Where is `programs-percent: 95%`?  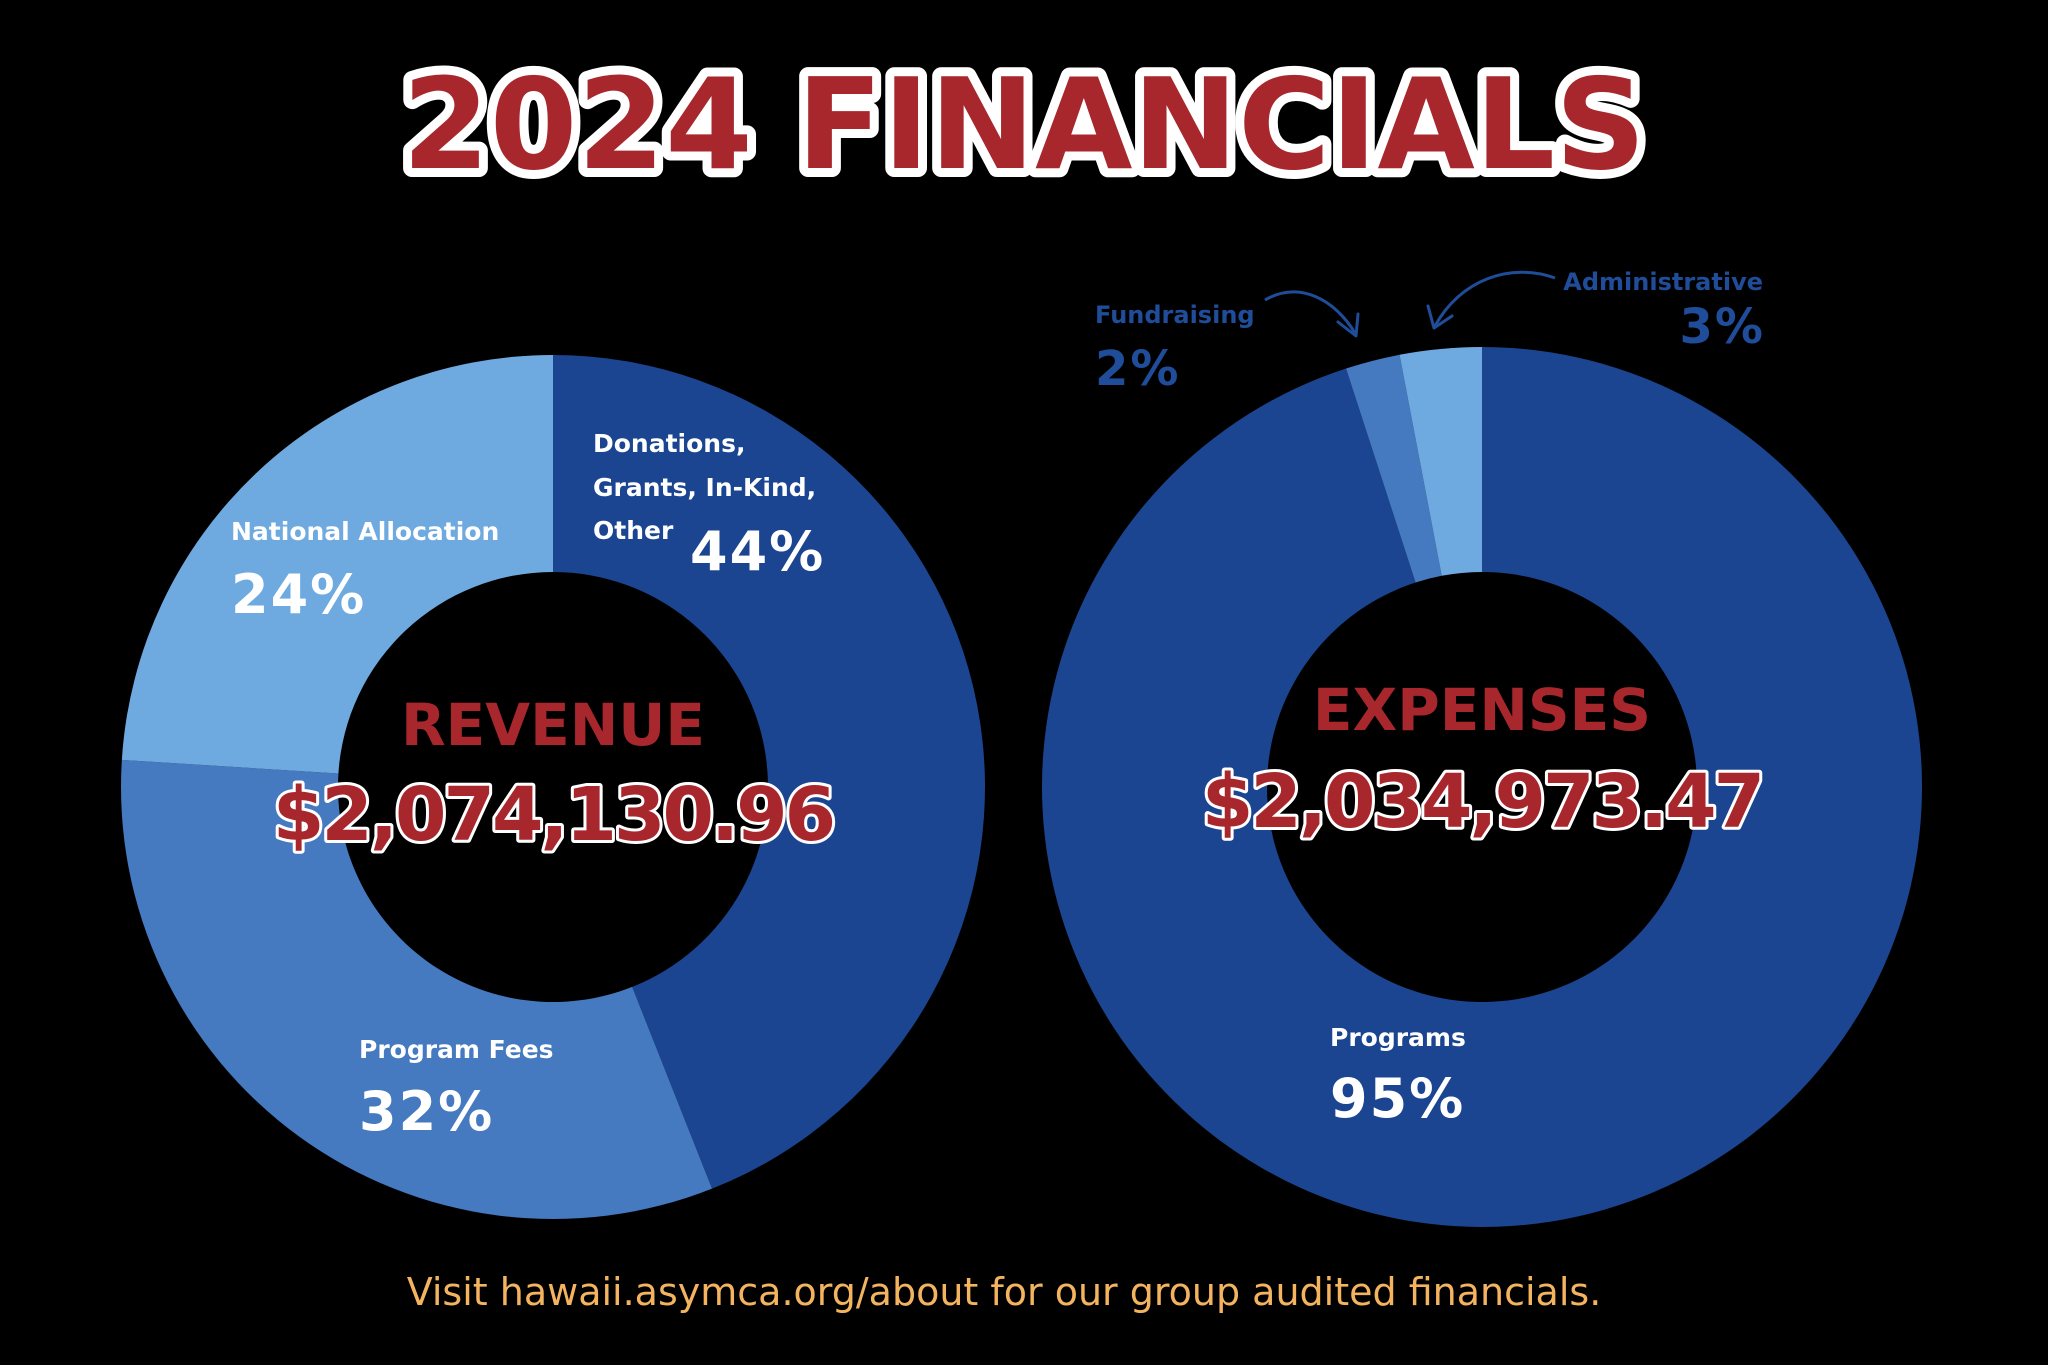 programs-percent: 95% is located at coordinates (1397, 1098).